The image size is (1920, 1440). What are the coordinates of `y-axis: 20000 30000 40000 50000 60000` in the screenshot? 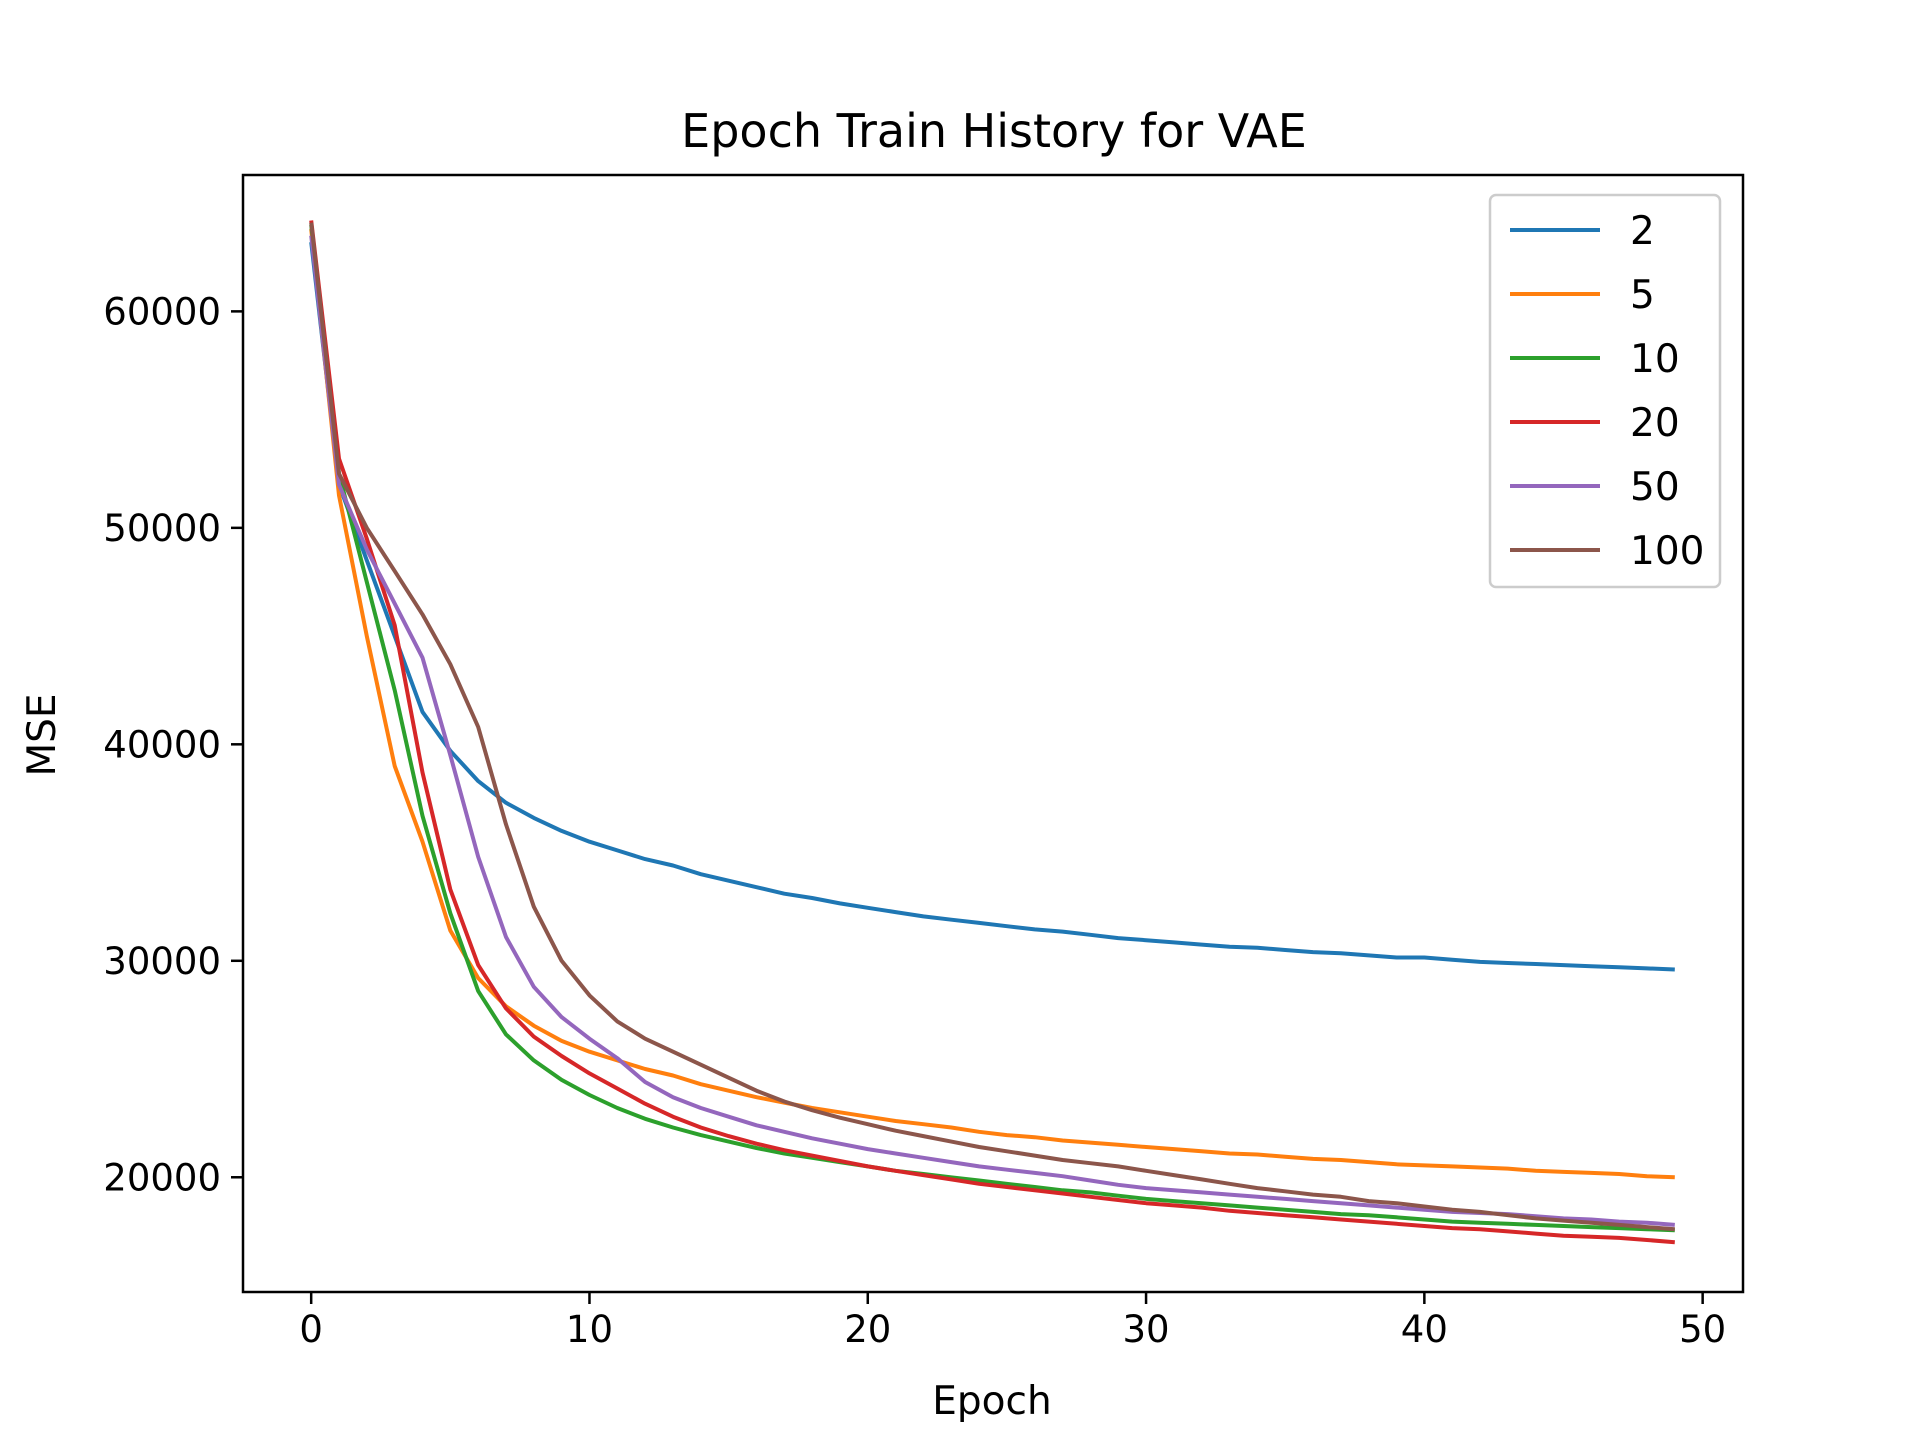 It's located at (173, 744).